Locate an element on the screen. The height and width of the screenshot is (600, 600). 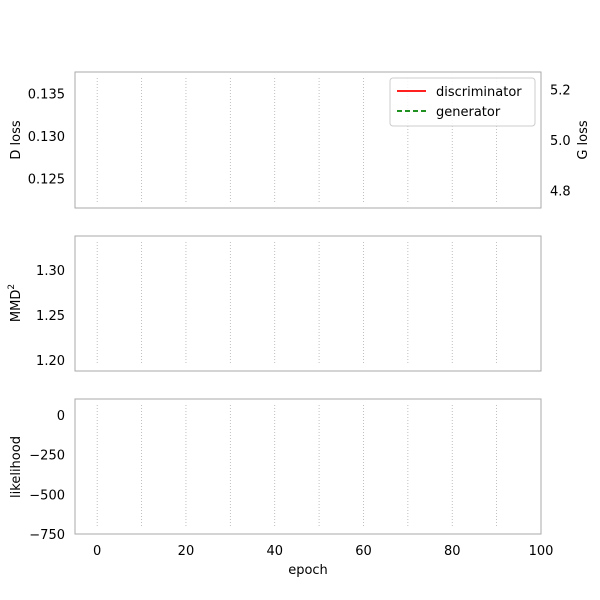
mmd-axis-label-main: MMD is located at coordinates (16, 306).